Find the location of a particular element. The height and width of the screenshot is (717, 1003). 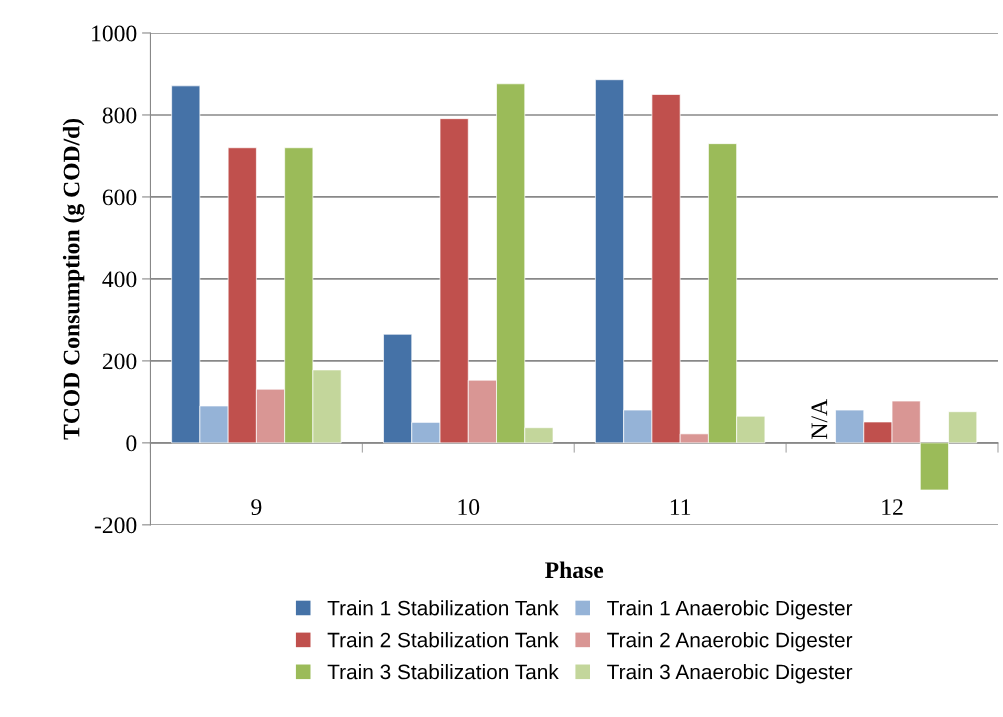

y-tick-label: 0 is located at coordinates (131, 443).